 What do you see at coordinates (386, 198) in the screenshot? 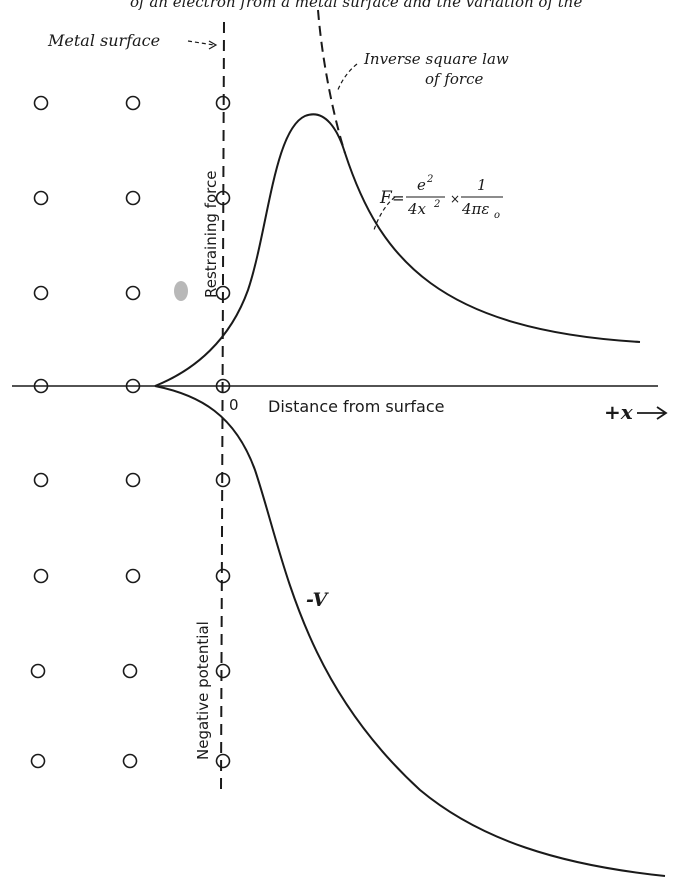
I see `formula-lhs: F` at bounding box center [386, 198].